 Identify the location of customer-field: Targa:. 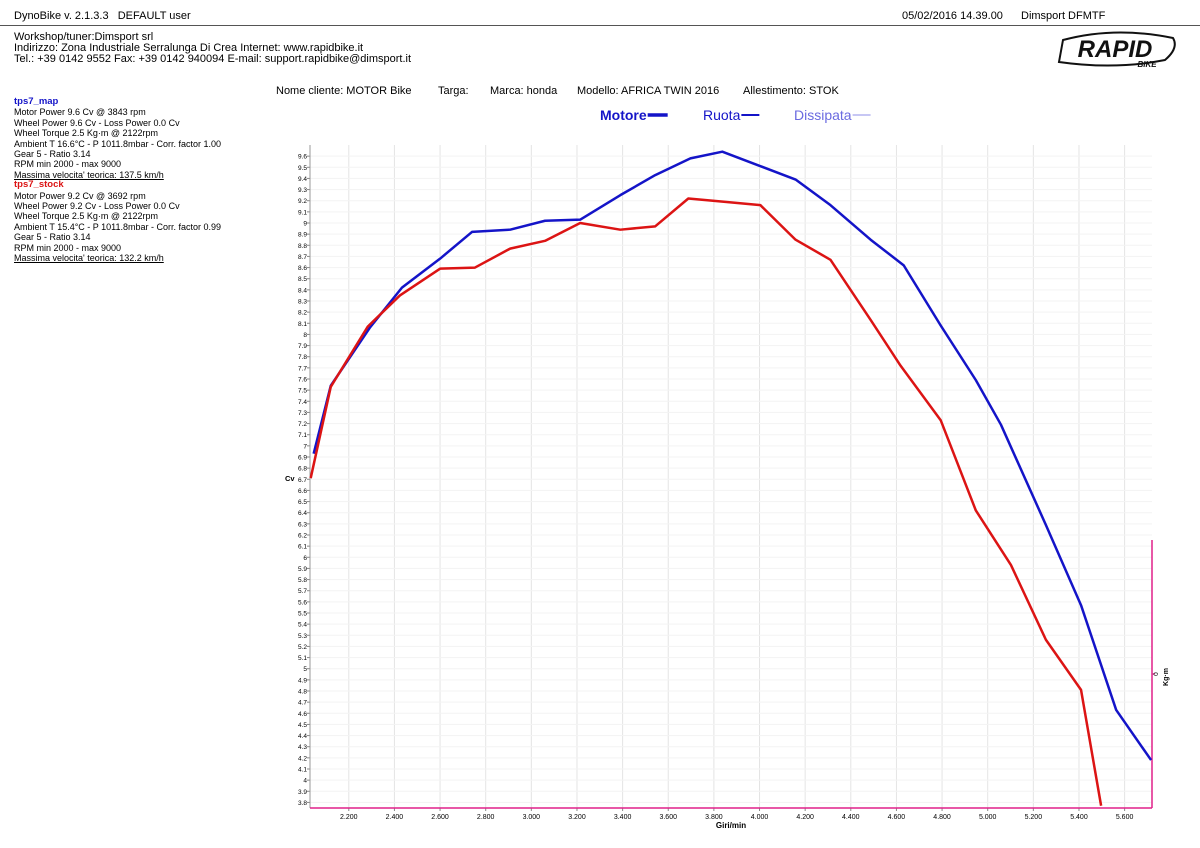
(453, 91).